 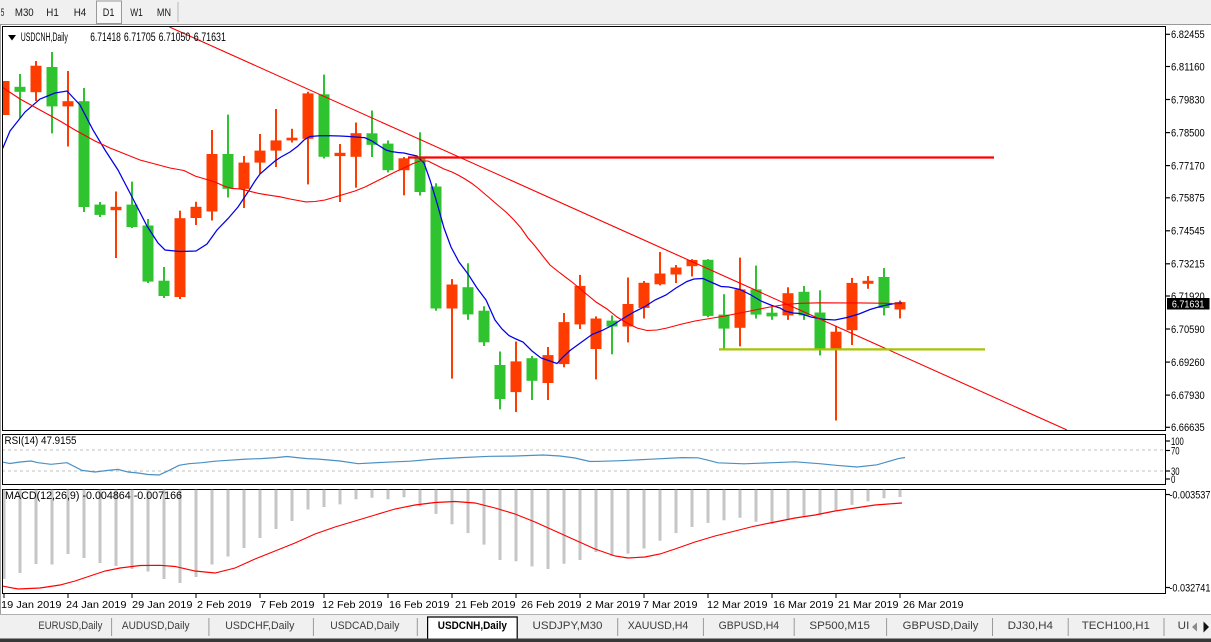 I want to click on svg-text: 26 Feb 2019, so click(x=551, y=605).